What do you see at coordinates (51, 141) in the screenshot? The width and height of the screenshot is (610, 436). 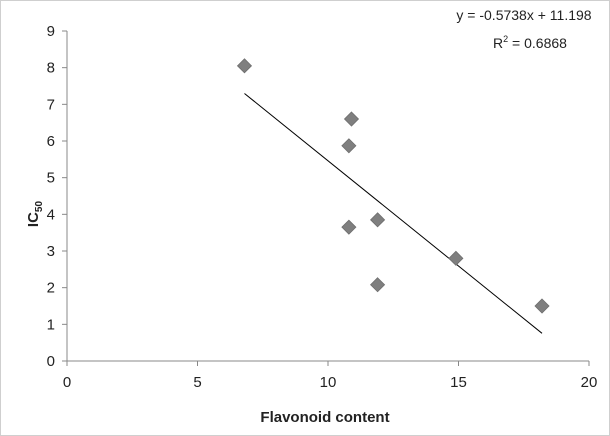 I see `y-tick-label: 6` at bounding box center [51, 141].